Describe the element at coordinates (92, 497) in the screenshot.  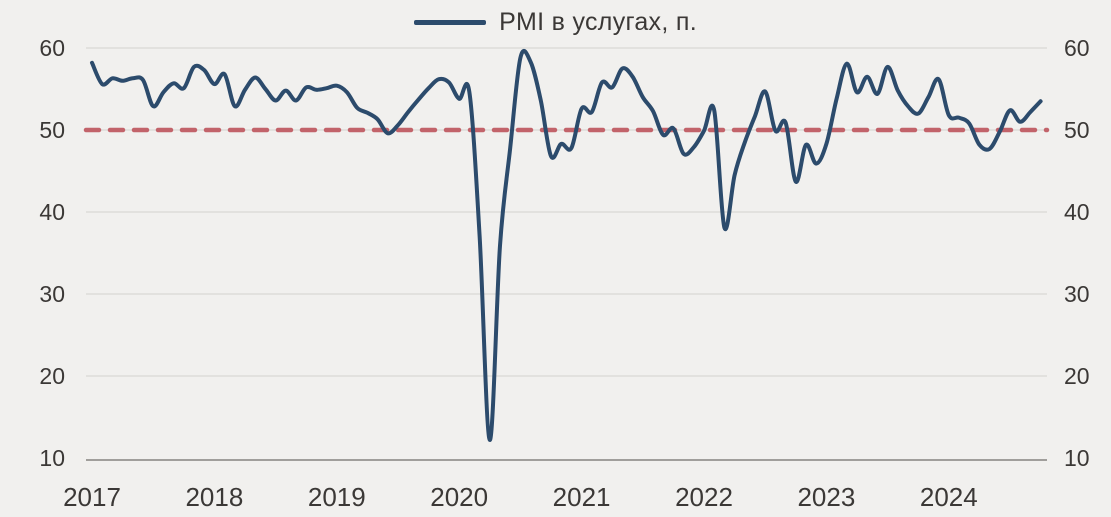
I see `x-axis-label: 2017` at that location.